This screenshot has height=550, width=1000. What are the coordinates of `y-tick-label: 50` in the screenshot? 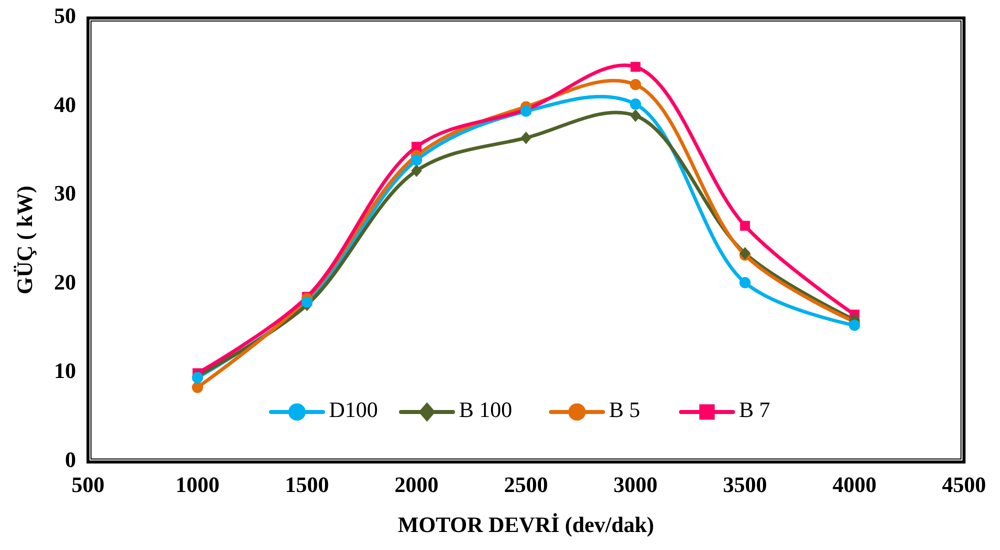 It's located at (65, 15).